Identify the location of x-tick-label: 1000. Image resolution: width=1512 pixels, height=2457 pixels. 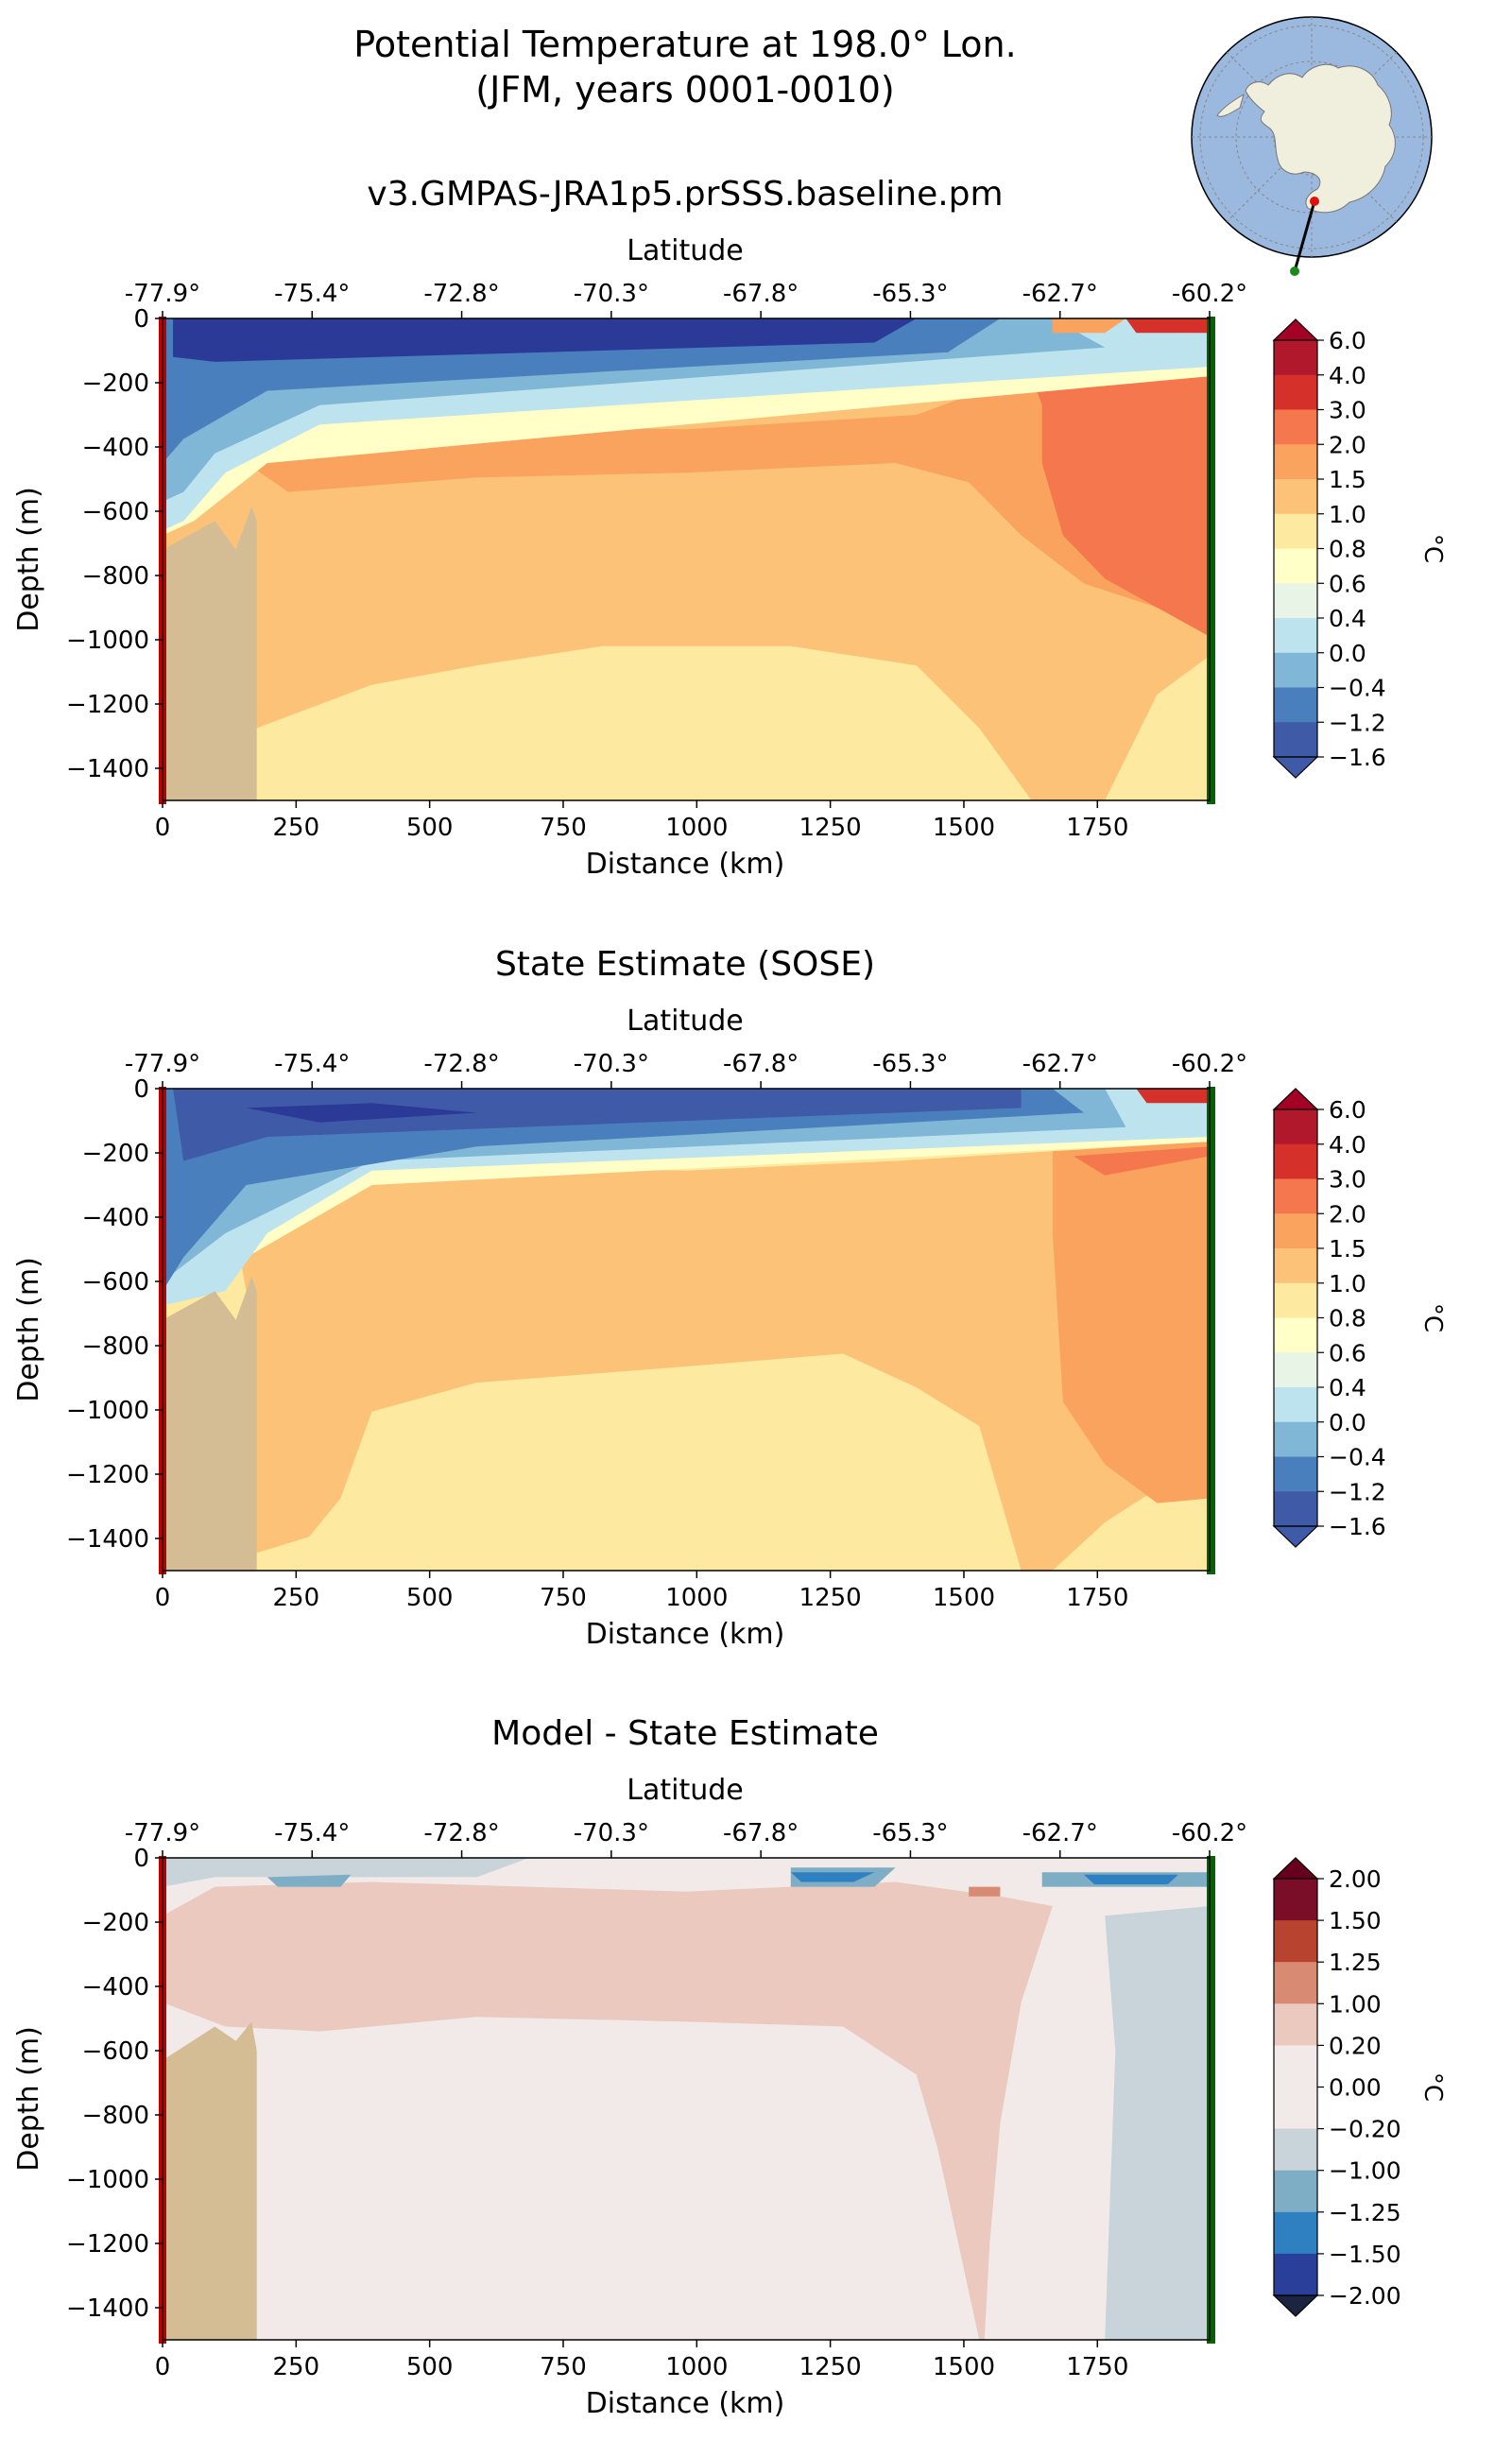
(696, 1598).